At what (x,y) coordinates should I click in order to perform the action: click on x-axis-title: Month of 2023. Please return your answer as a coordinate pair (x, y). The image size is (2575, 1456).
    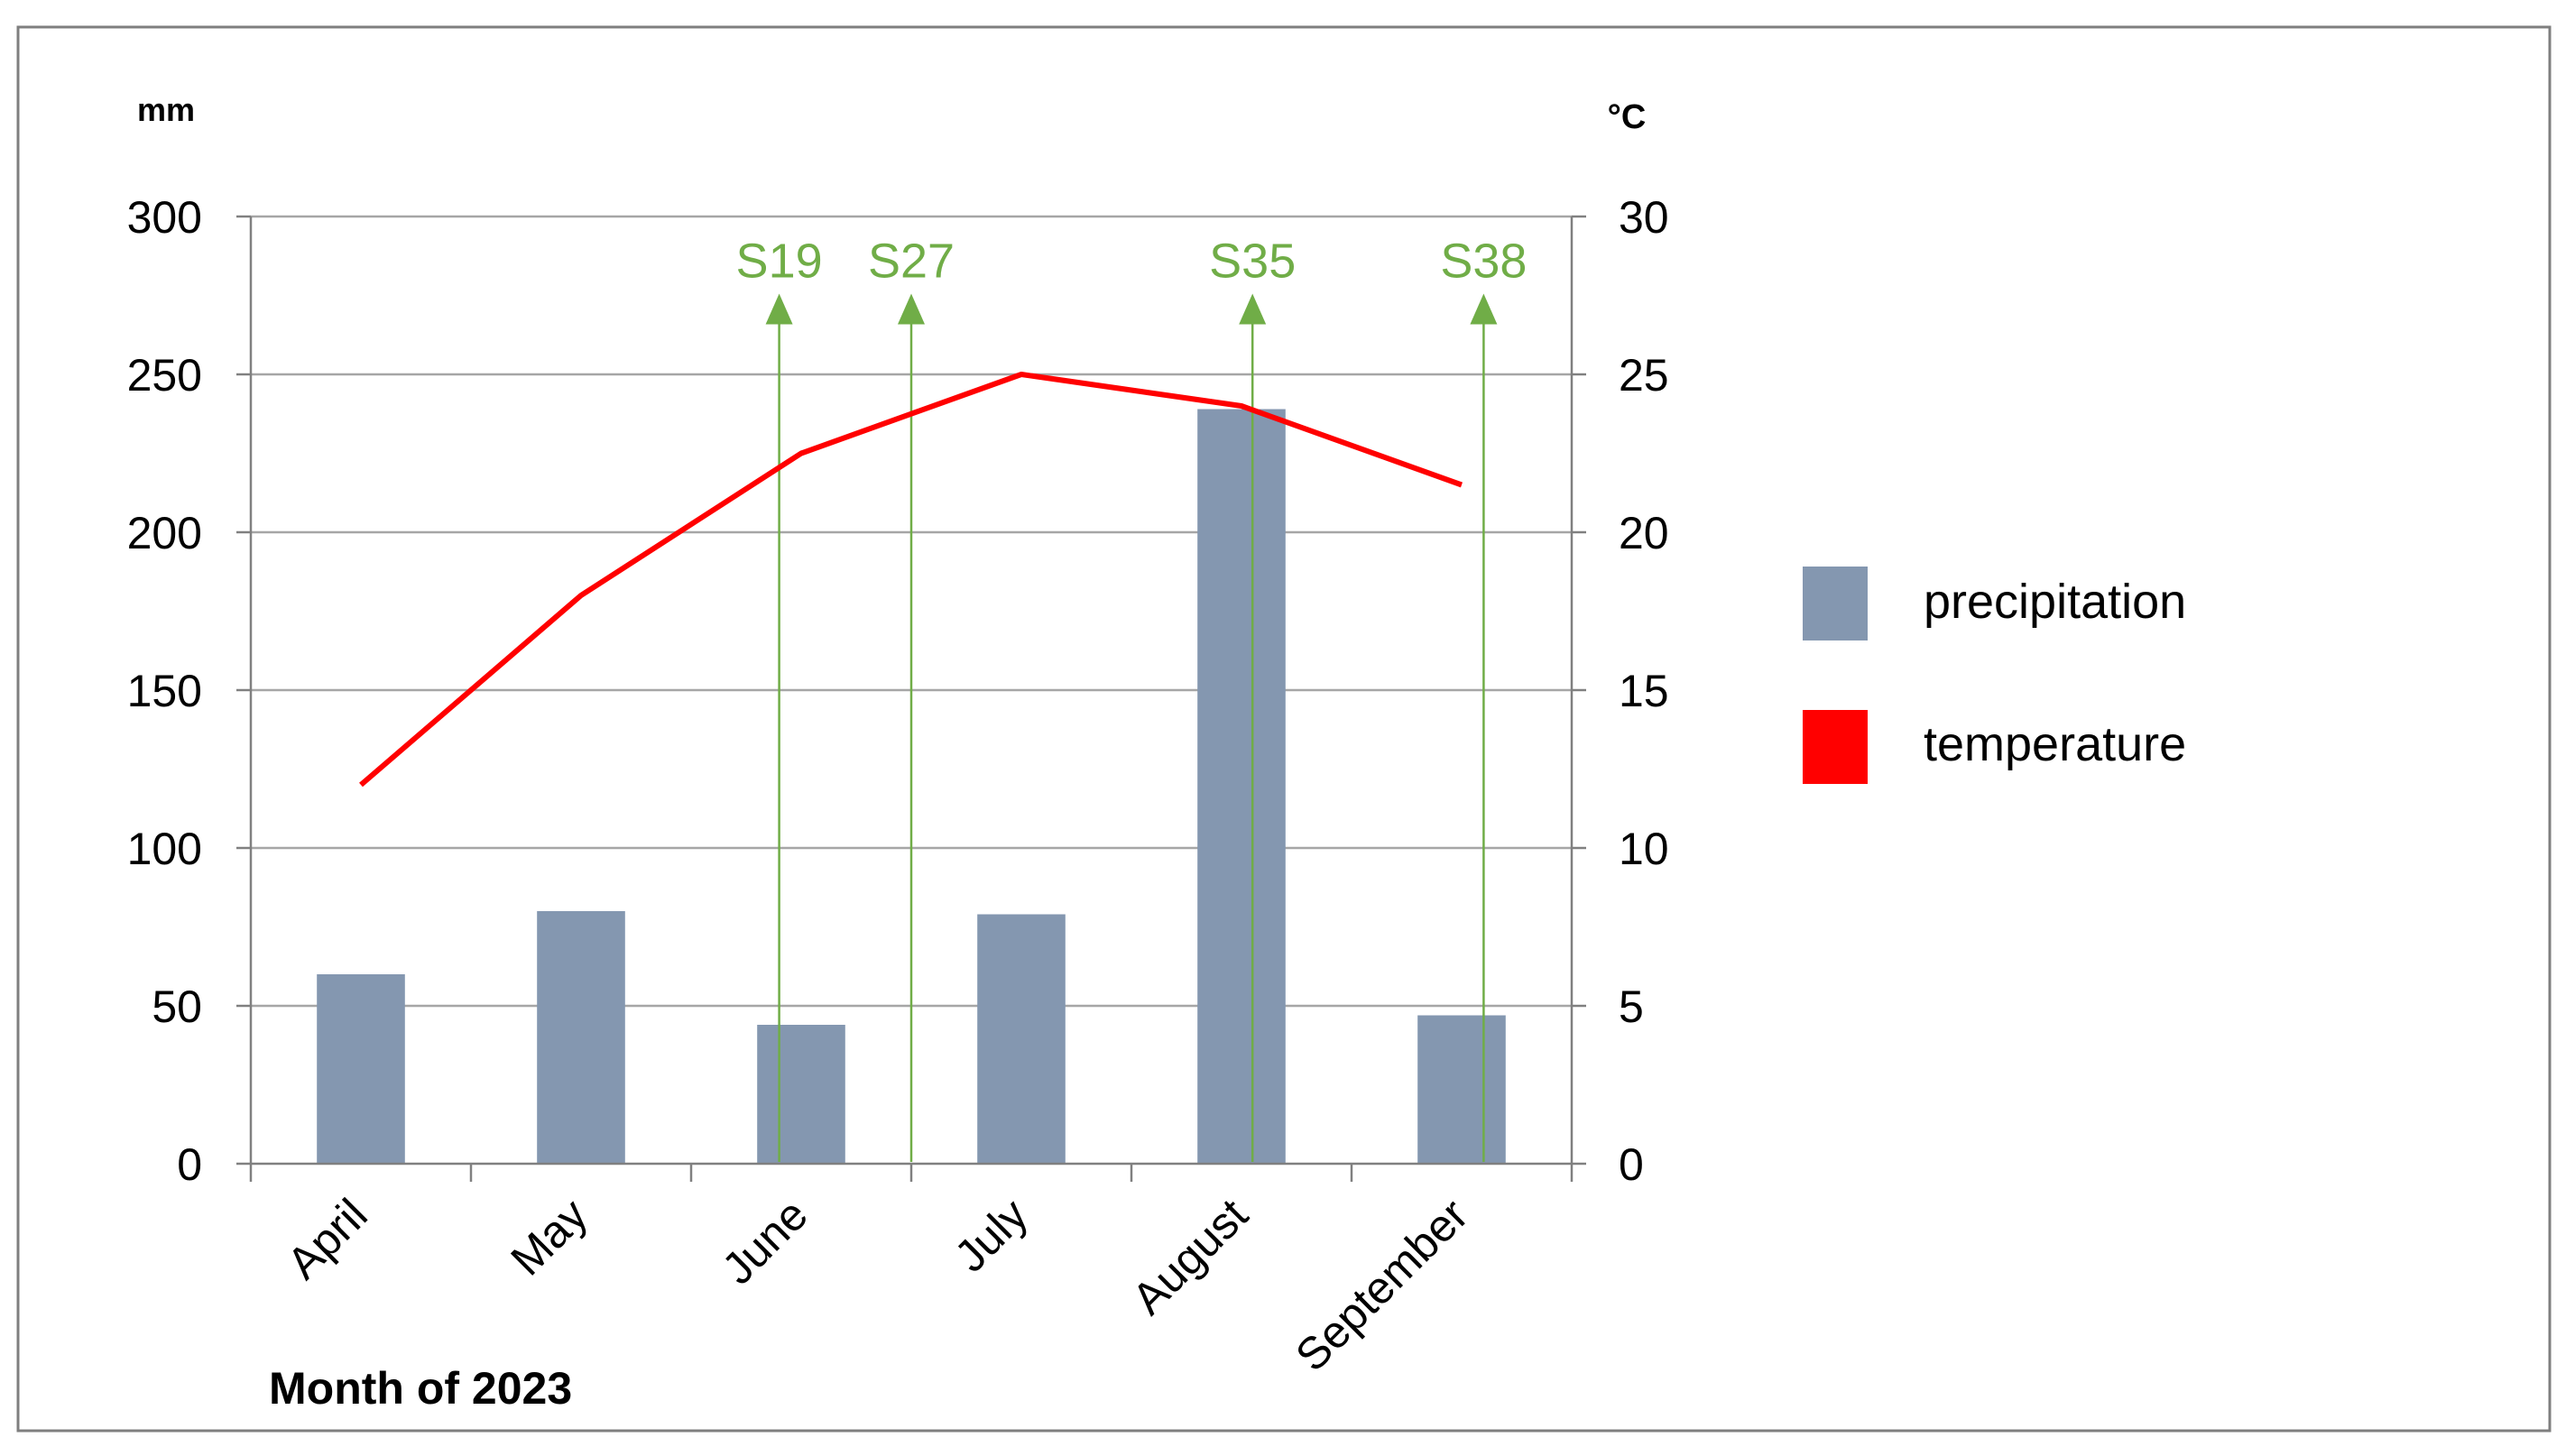
    Looking at the image, I should click on (420, 1389).